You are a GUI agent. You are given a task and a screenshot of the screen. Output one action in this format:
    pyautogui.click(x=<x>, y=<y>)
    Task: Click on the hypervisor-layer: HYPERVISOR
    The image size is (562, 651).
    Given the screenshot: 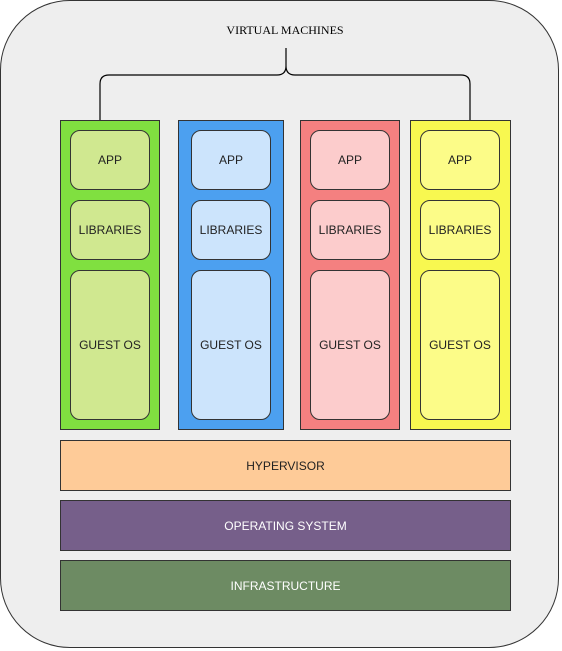 What is the action you would take?
    pyautogui.click(x=285, y=465)
    